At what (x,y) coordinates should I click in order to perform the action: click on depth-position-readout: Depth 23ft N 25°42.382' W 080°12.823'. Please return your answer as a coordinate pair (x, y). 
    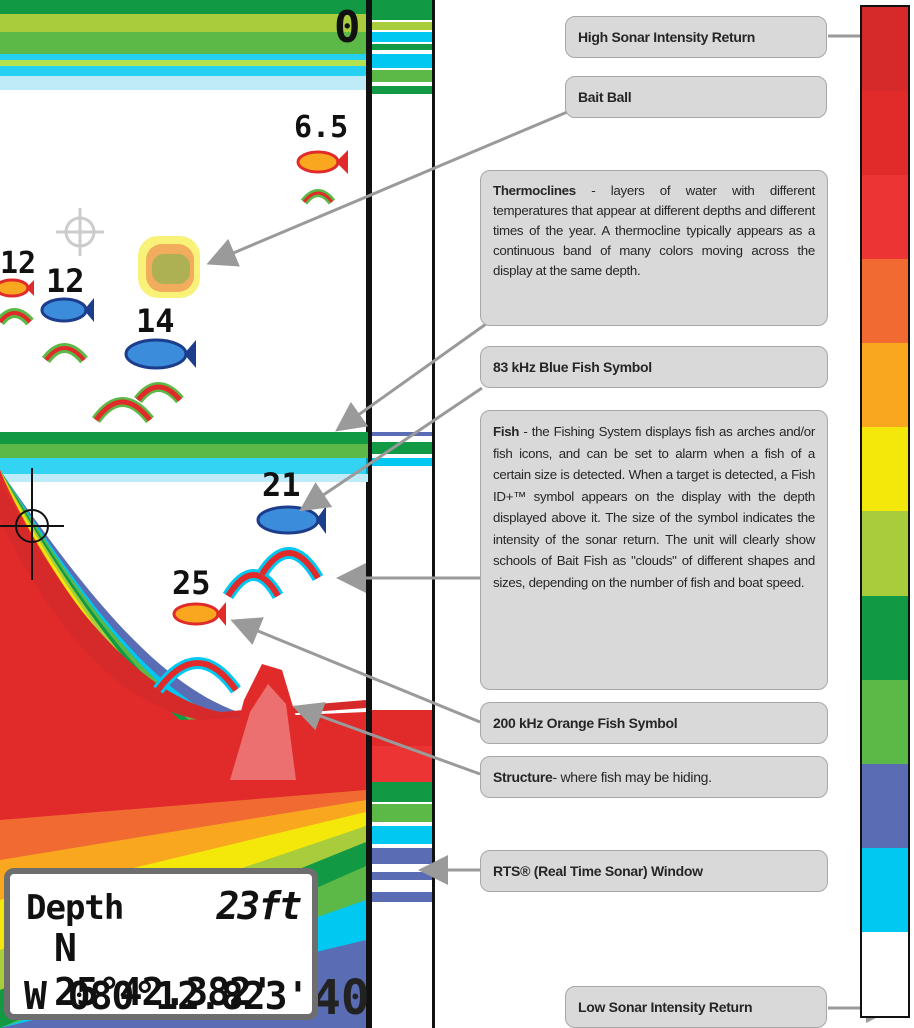
    Looking at the image, I should click on (161, 944).